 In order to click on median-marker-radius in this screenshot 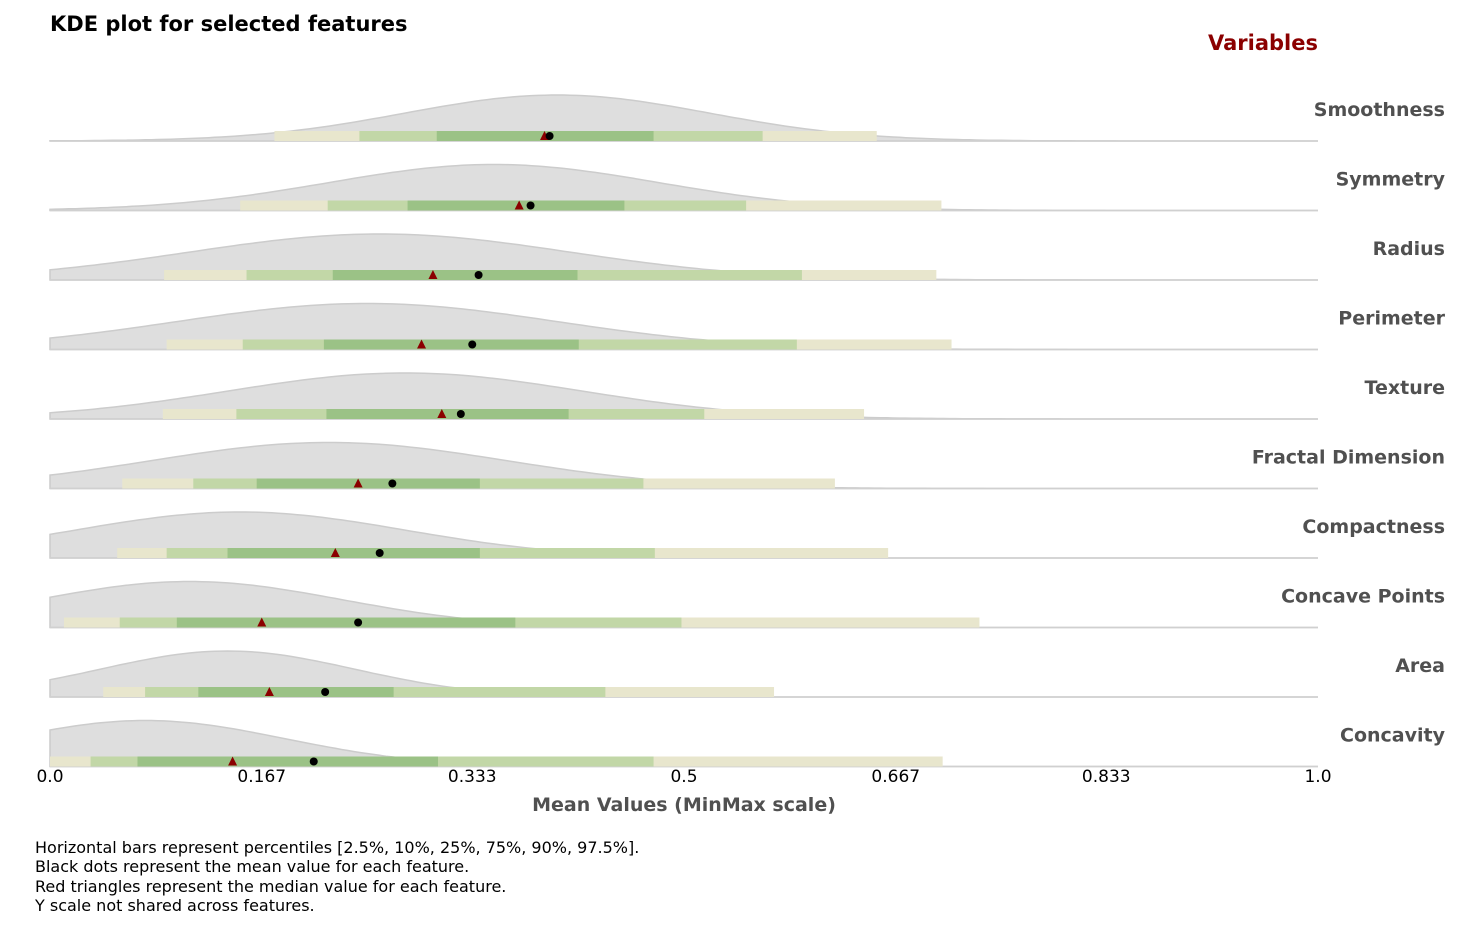, I will do `click(433, 274)`.